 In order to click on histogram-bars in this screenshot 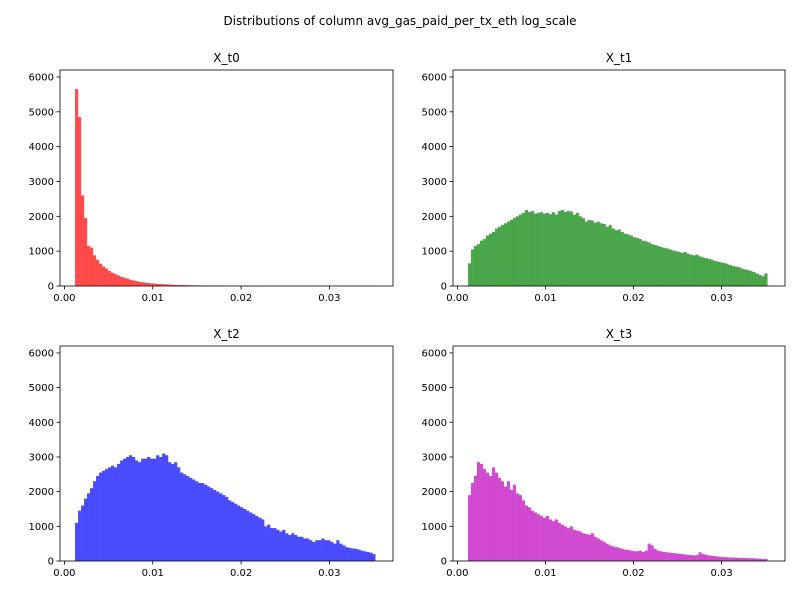, I will do `click(225, 187)`.